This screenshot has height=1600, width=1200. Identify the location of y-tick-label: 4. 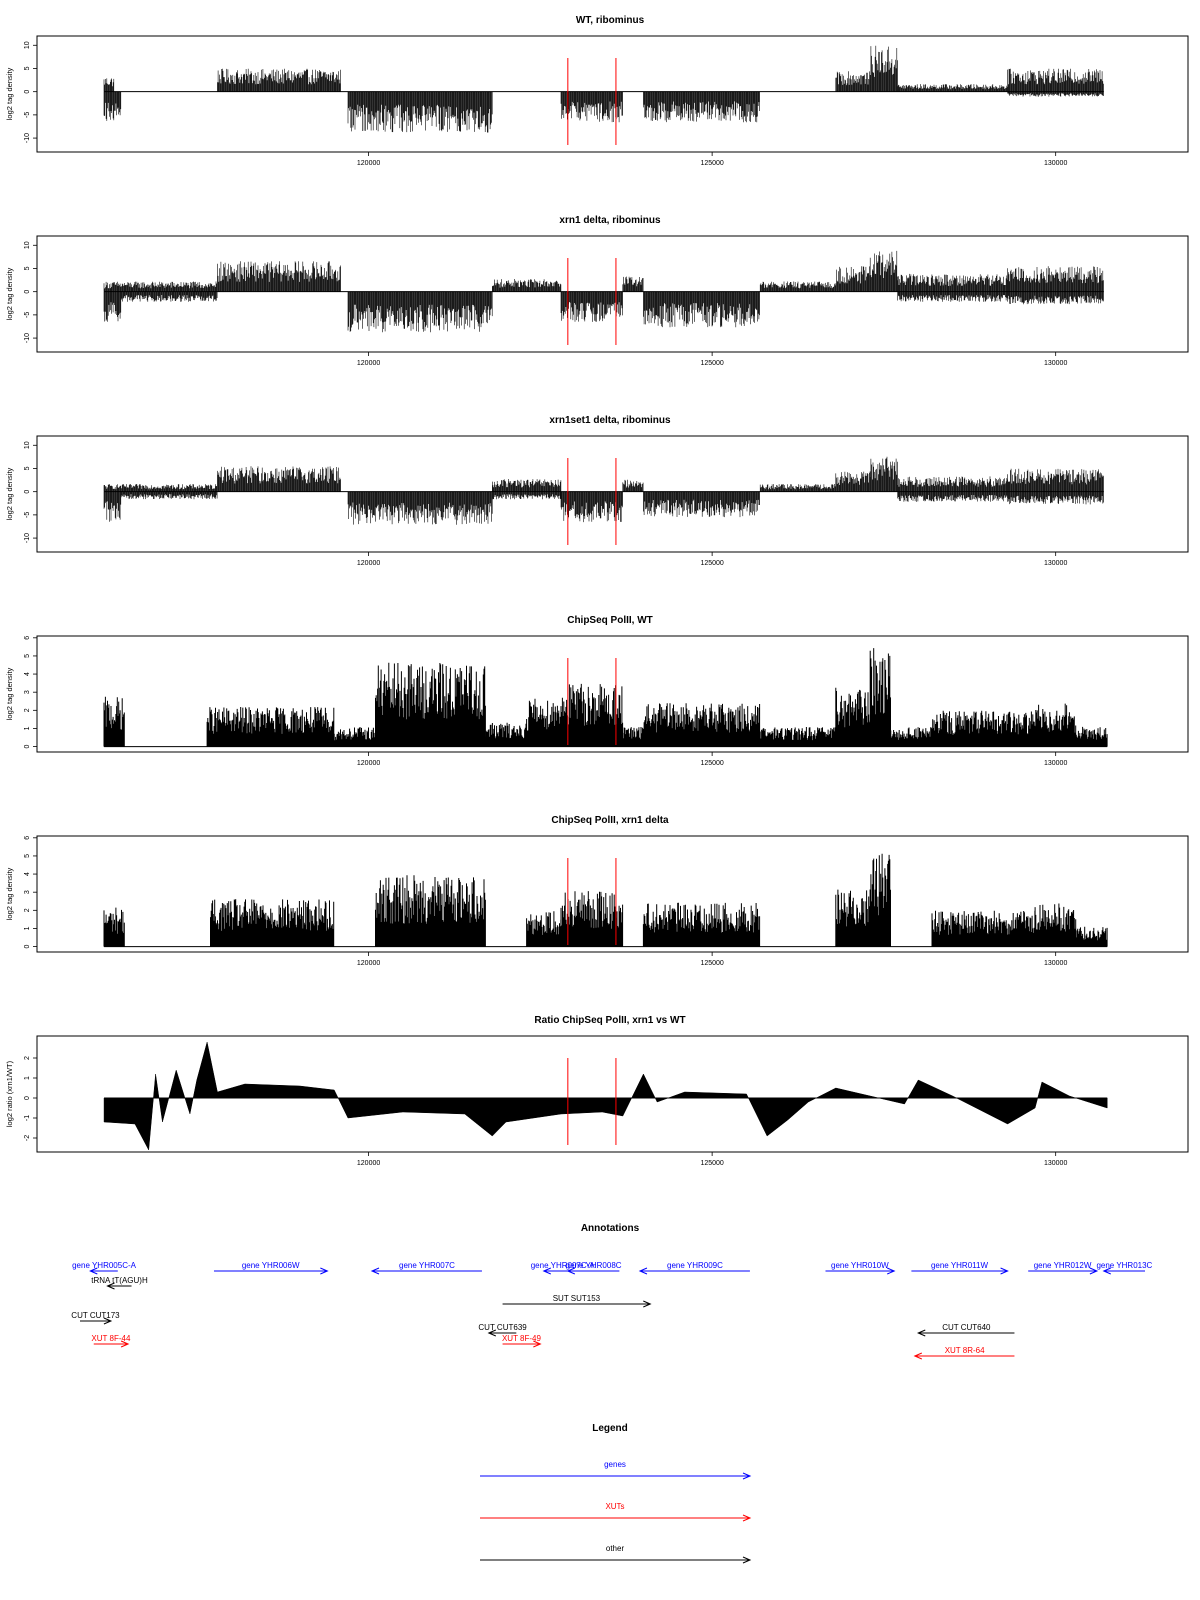
(27, 674).